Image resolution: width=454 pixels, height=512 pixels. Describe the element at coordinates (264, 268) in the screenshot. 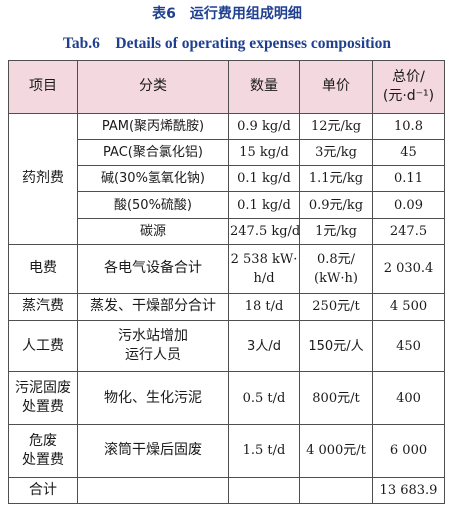

I see `cell-quantity: 2 538 kW· h/d` at that location.